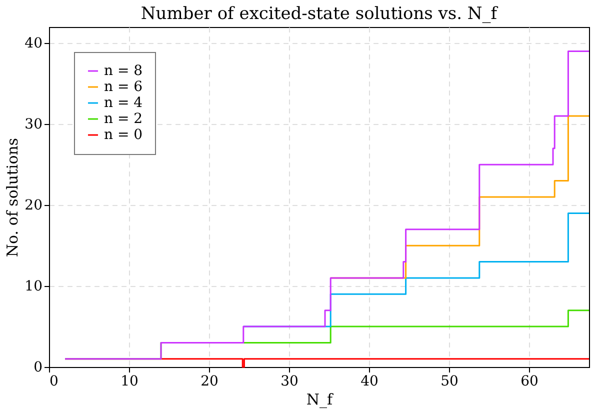 Image resolution: width=595 pixels, height=412 pixels. What do you see at coordinates (33, 206) in the screenshot?
I see `y-tick-label: 20` at bounding box center [33, 206].